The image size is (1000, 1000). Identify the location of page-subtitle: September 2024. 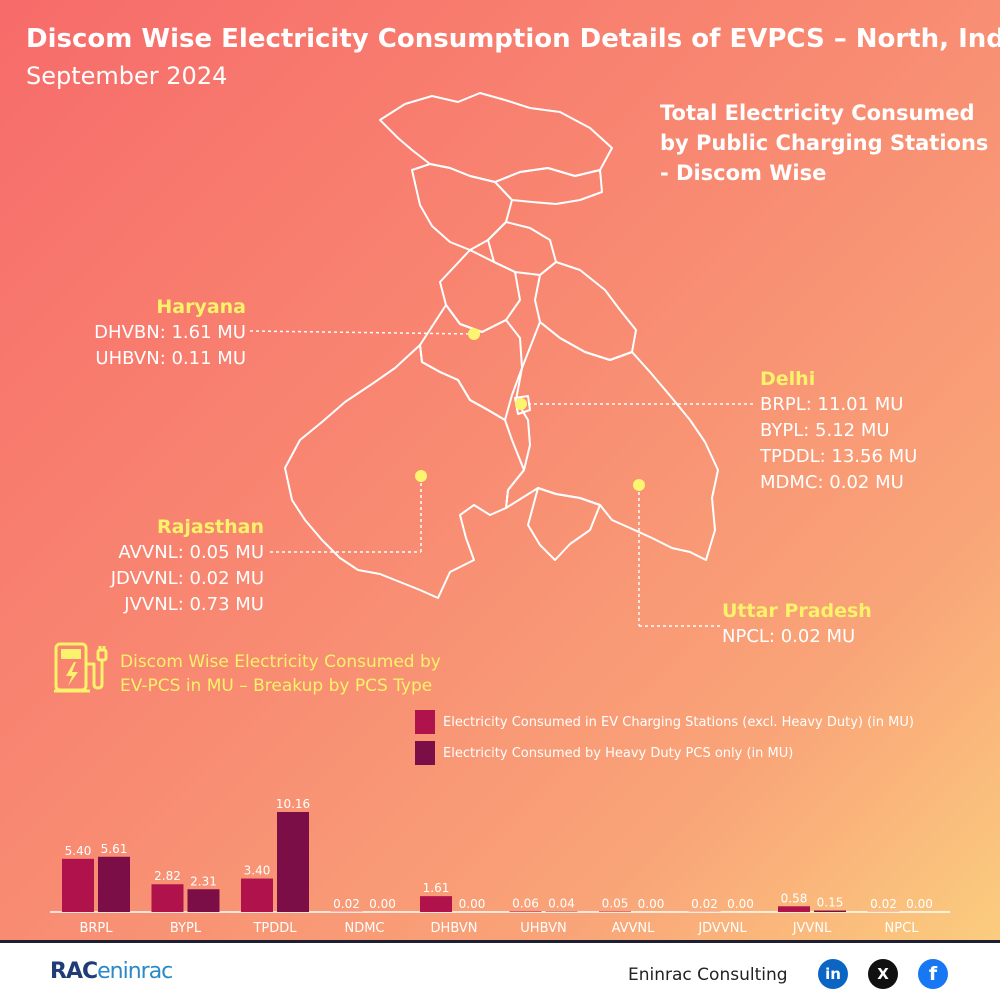
(127, 76).